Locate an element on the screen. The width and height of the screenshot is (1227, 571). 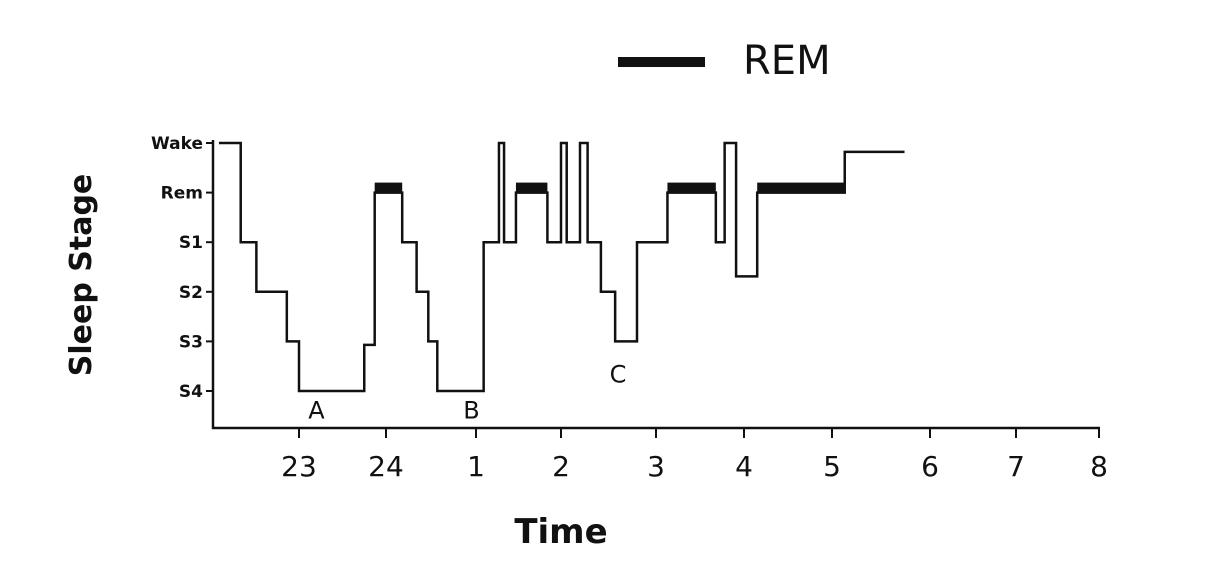
x-tick-label: 1 is located at coordinates (476, 466).